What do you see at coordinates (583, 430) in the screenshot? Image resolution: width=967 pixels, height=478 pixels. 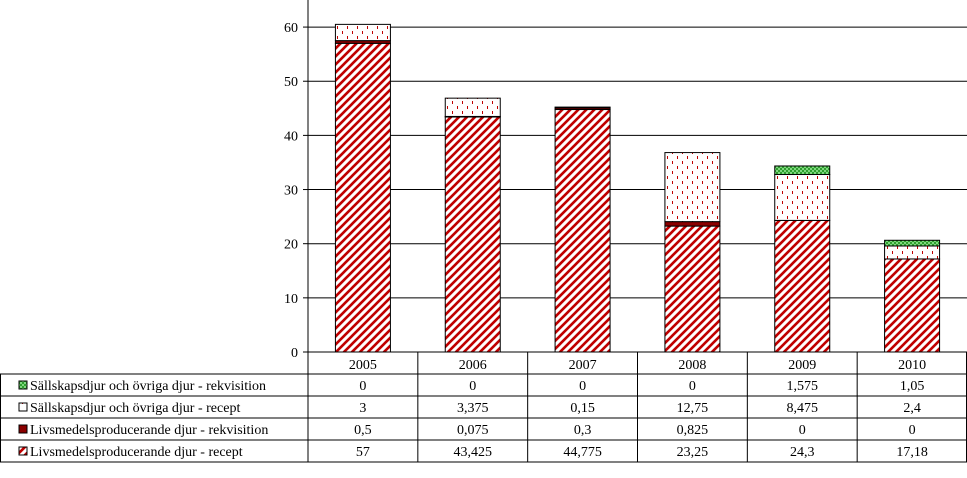 I see `table-cell: 0,3` at bounding box center [583, 430].